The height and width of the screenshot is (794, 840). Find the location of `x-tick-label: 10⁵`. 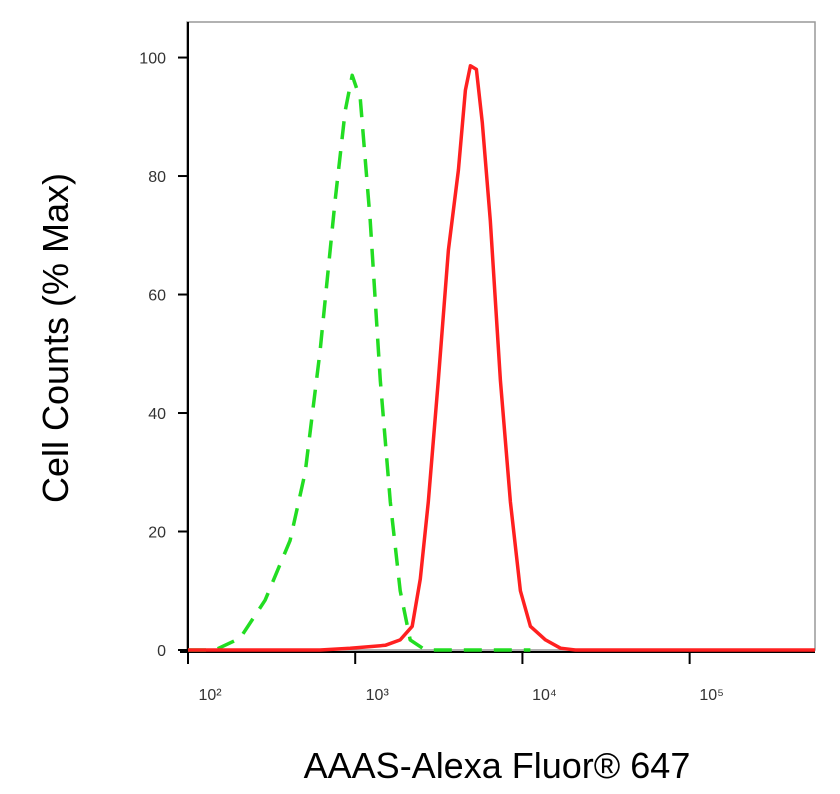

x-tick-label: 10⁵ is located at coordinates (711, 695).